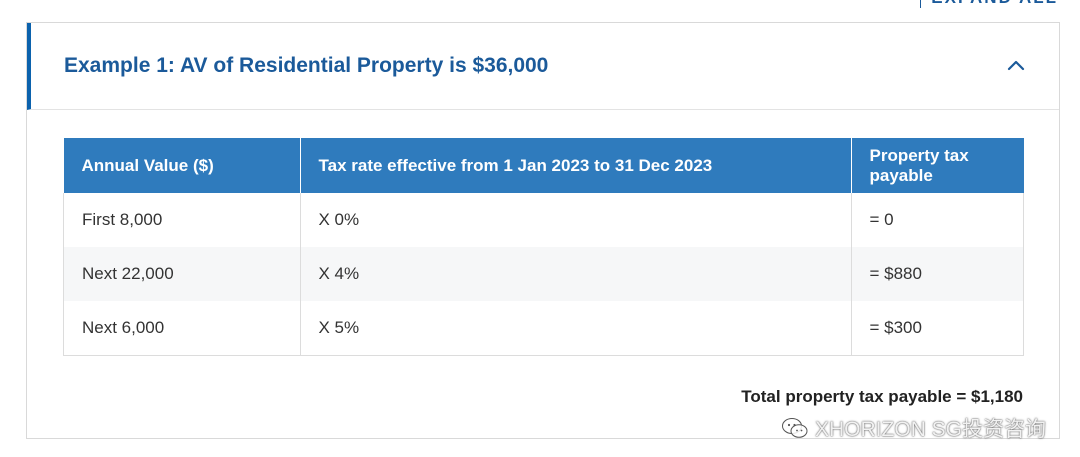 This screenshot has width=1080, height=457. What do you see at coordinates (882, 396) in the screenshot?
I see `total-tax-payable: Total property tax payable = $1,180` at bounding box center [882, 396].